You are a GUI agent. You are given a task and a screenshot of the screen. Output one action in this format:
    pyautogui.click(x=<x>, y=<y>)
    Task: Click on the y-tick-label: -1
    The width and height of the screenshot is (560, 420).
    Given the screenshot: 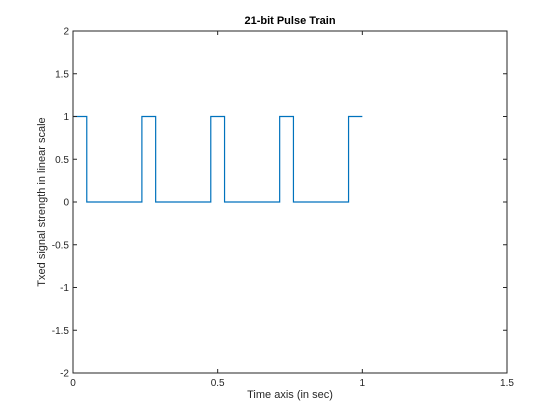 What is the action you would take?
    pyautogui.click(x=64, y=288)
    